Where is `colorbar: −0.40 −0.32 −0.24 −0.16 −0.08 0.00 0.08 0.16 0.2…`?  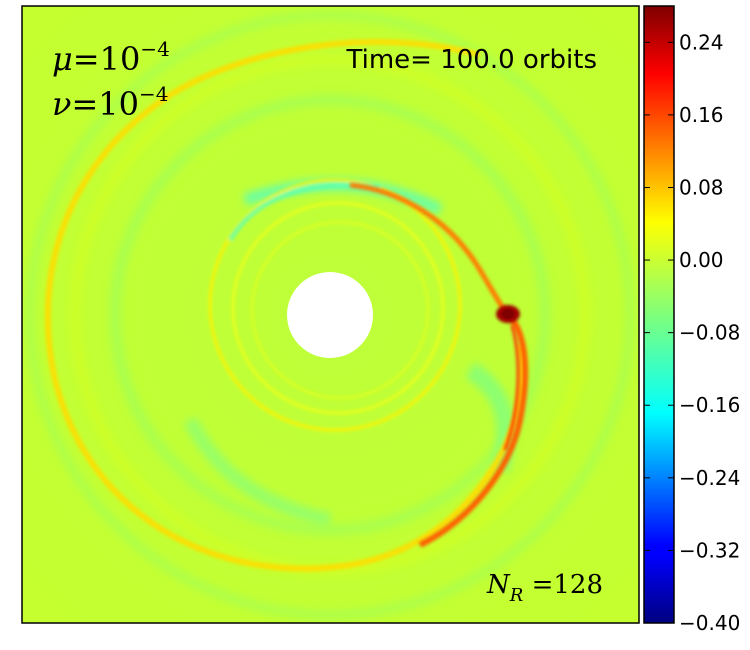 colorbar: −0.40 −0.32 −0.24 −0.16 −0.08 0.00 0.08 0.16 0.2… is located at coordinates (691, 320).